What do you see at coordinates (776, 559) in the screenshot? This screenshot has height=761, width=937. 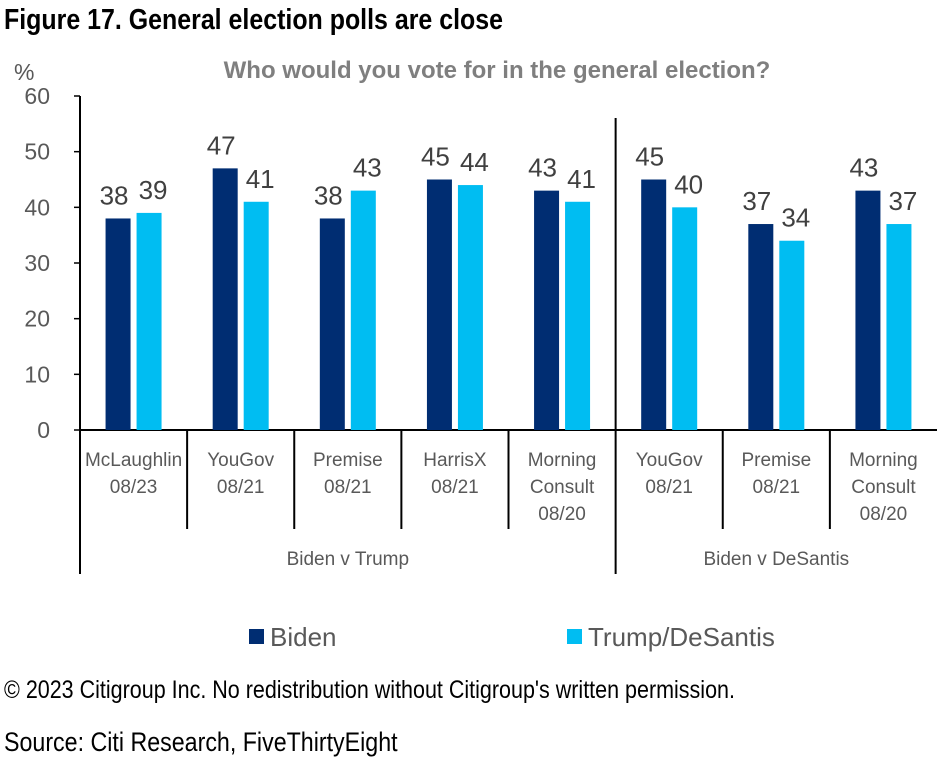 I see `group-label: Biden v DeSantis` at bounding box center [776, 559].